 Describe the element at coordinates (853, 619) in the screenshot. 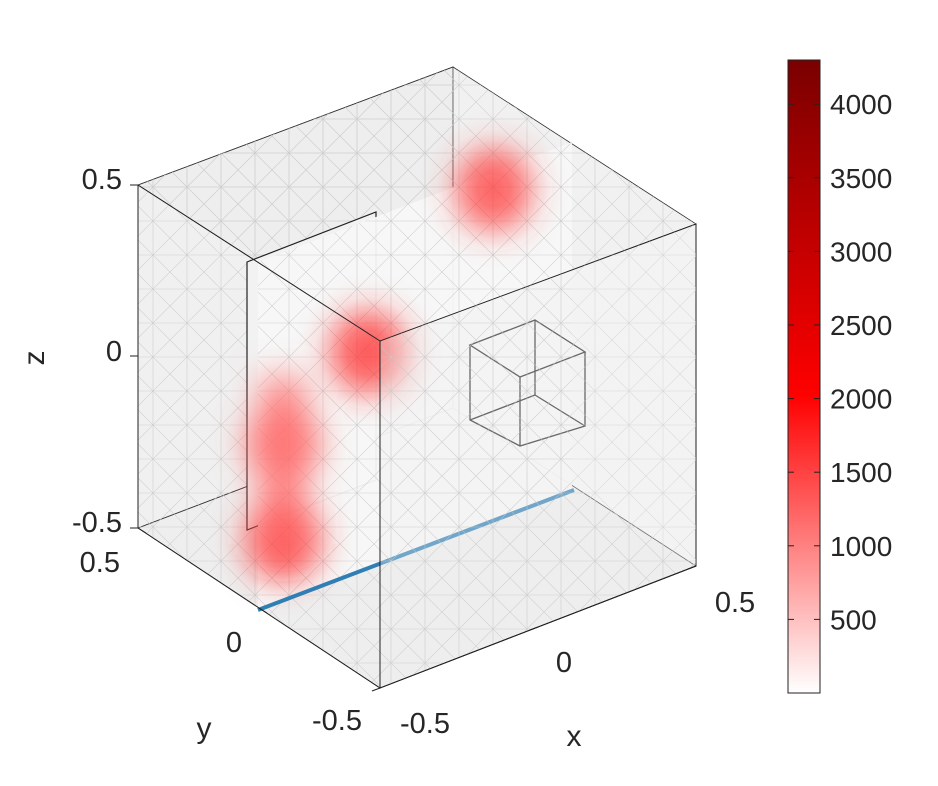

I see `colorbar-tick-label: 500` at that location.